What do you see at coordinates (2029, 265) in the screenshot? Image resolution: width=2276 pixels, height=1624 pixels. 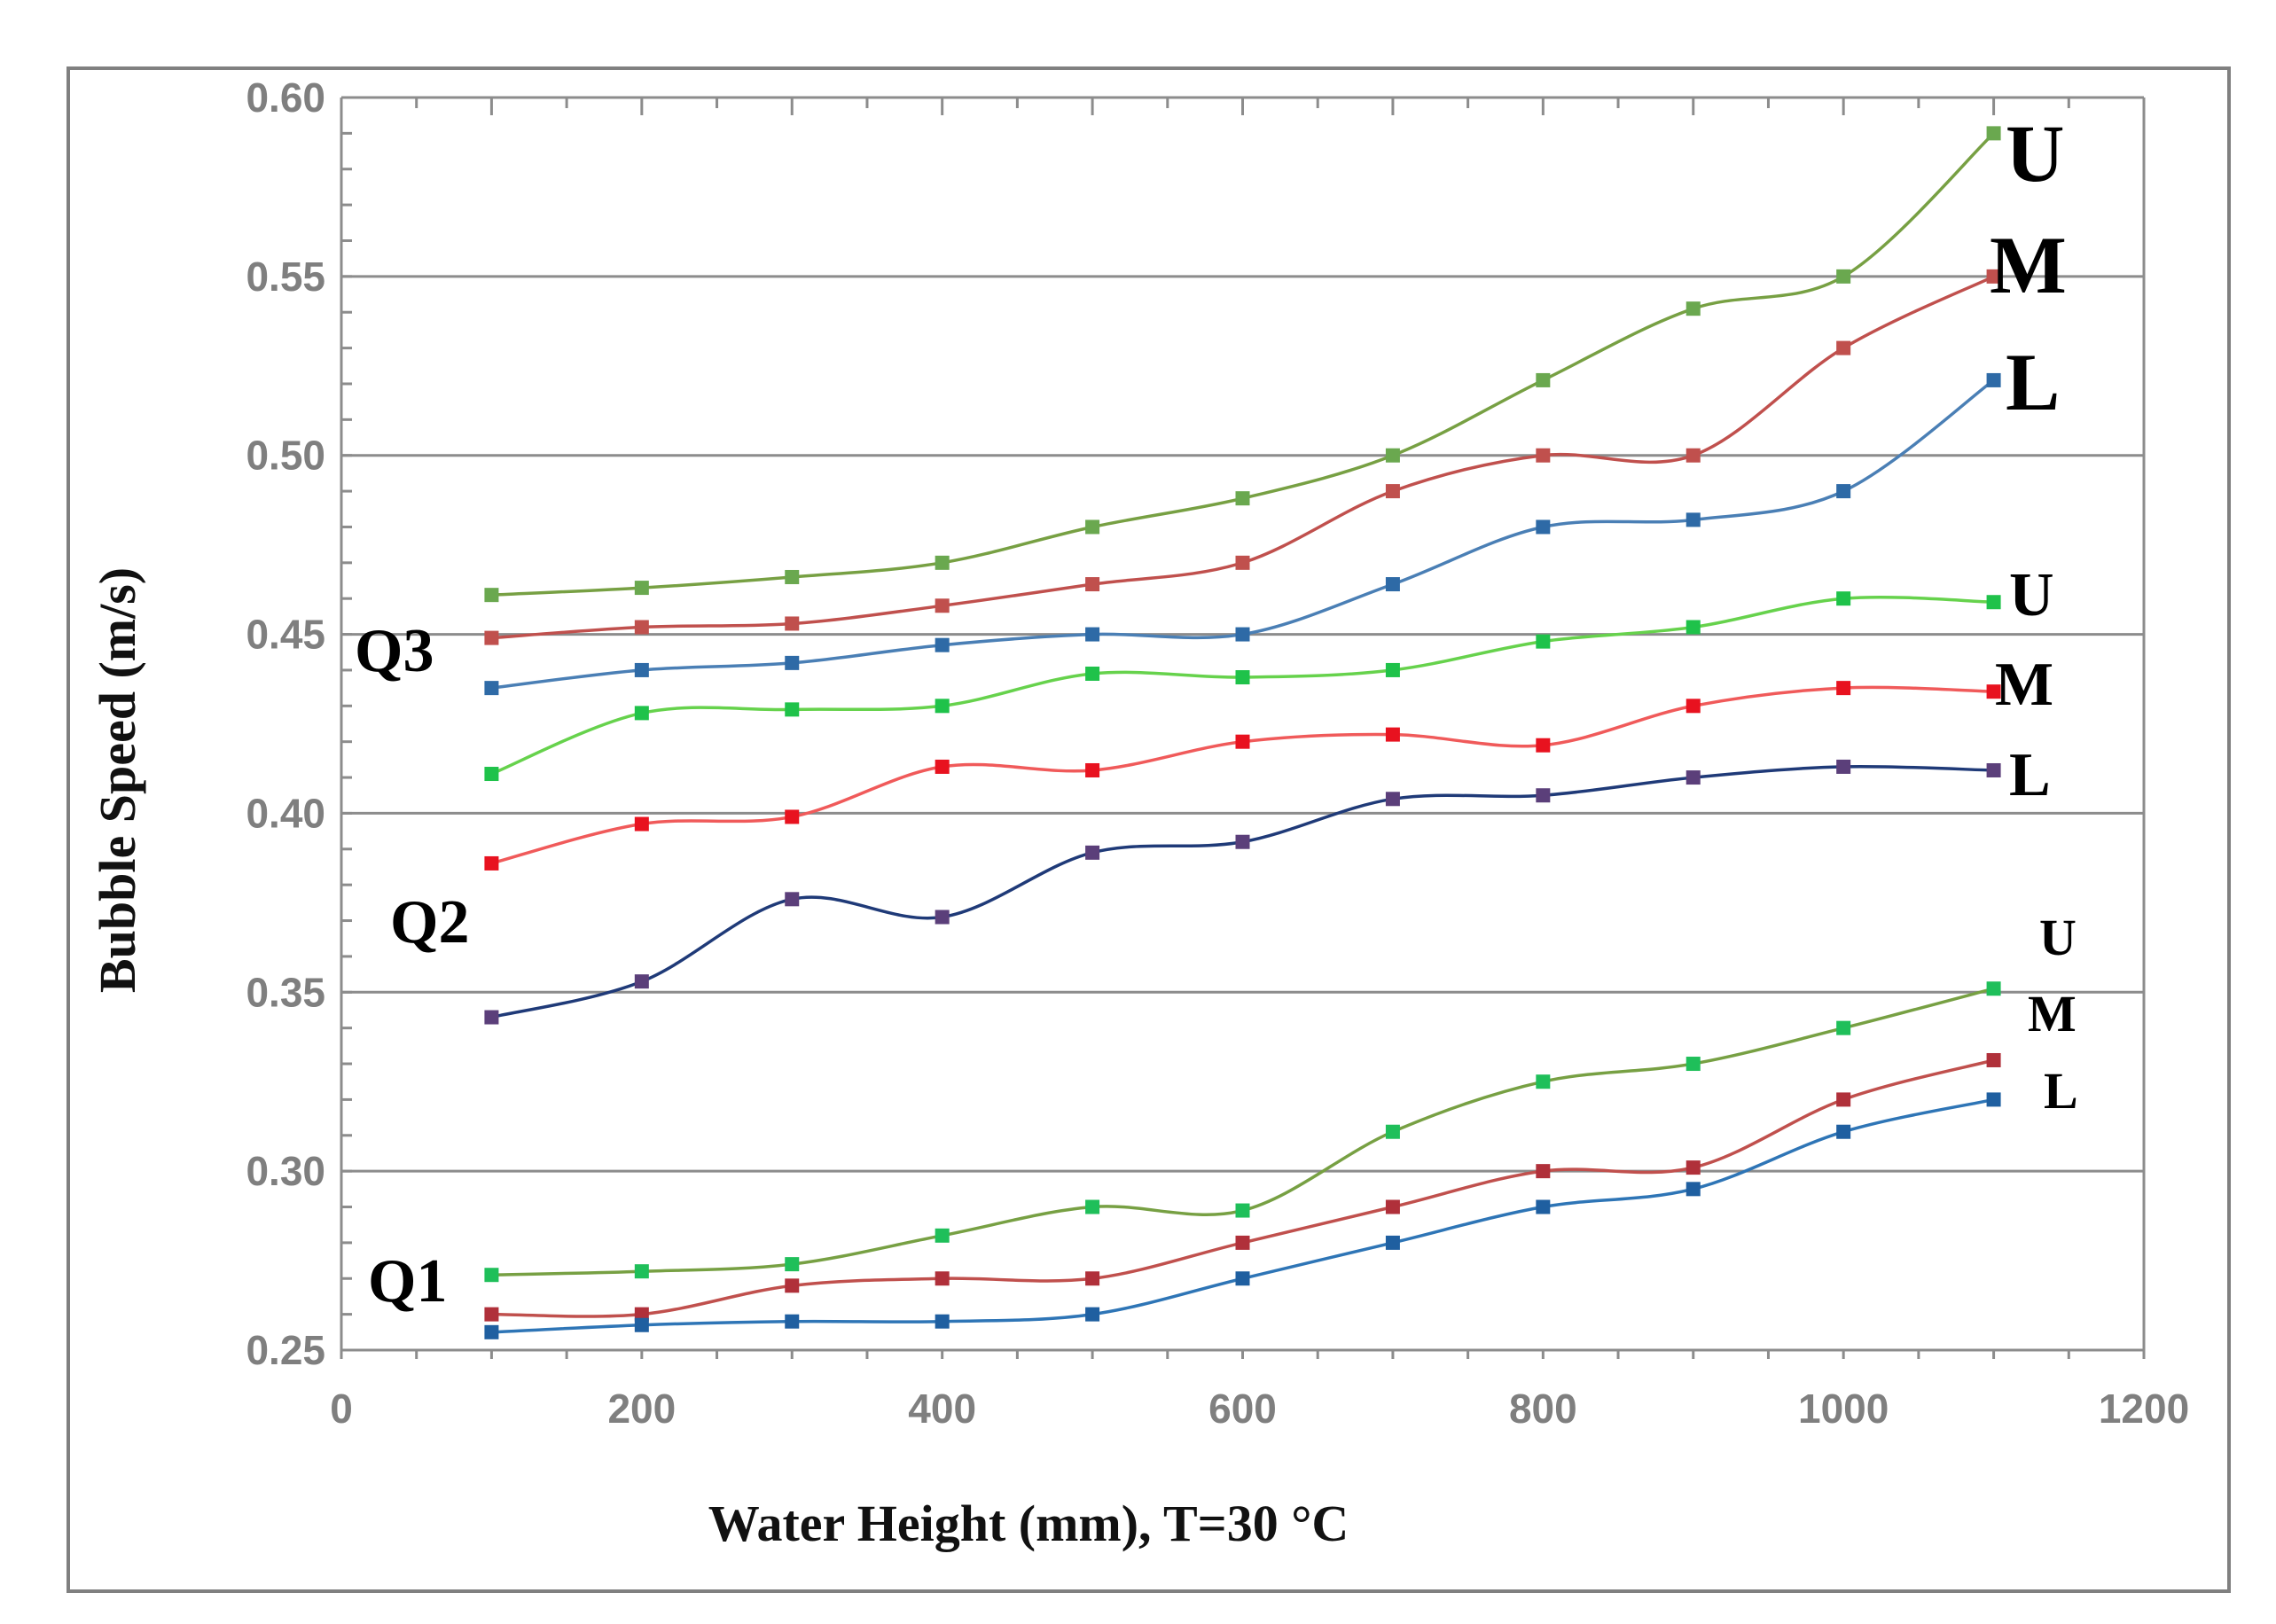 I see `series-label-q3-m: M` at bounding box center [2029, 265].